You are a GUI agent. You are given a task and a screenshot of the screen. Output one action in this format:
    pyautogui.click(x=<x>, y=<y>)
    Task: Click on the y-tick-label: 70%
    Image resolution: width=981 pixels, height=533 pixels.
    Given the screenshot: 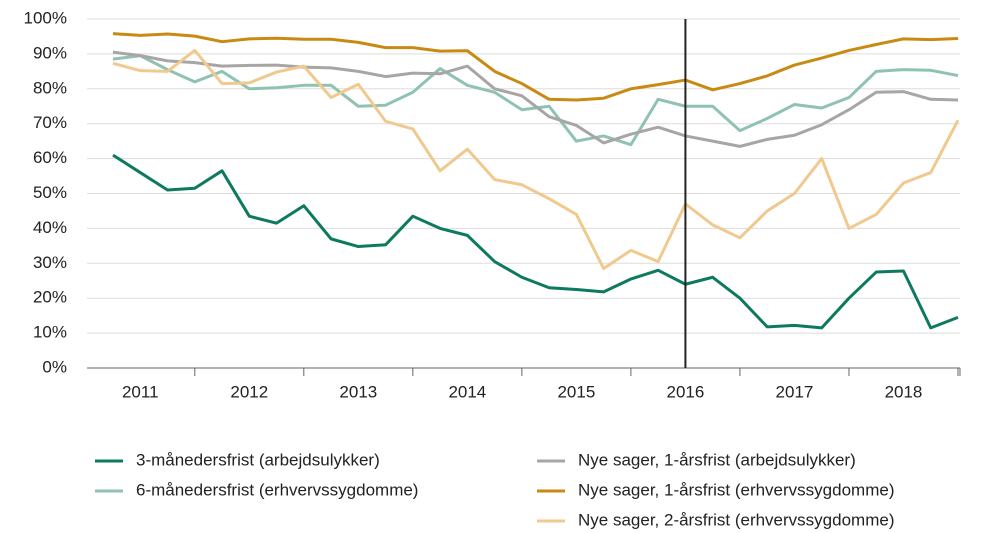 What is the action you would take?
    pyautogui.click(x=50, y=122)
    